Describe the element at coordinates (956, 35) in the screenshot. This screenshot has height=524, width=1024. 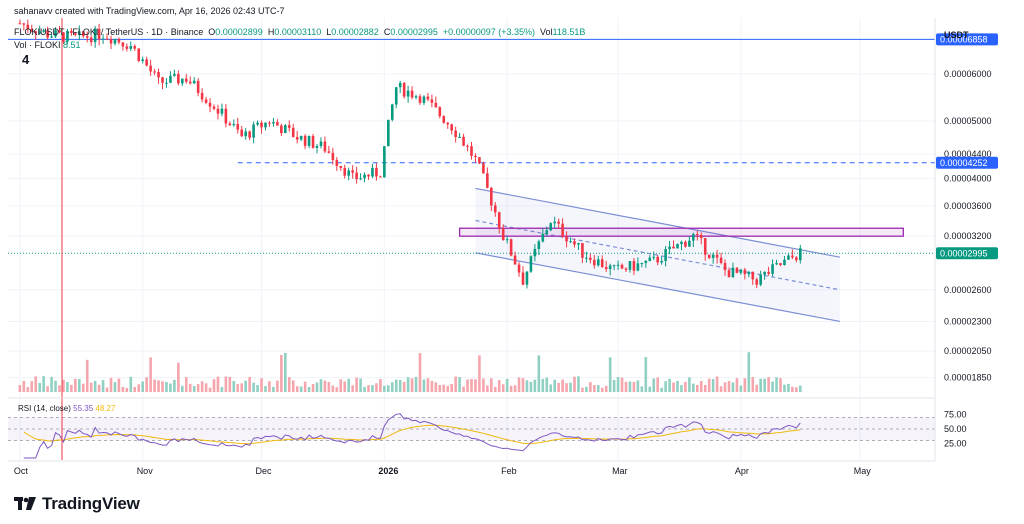
I see `currency-label: USDT` at that location.